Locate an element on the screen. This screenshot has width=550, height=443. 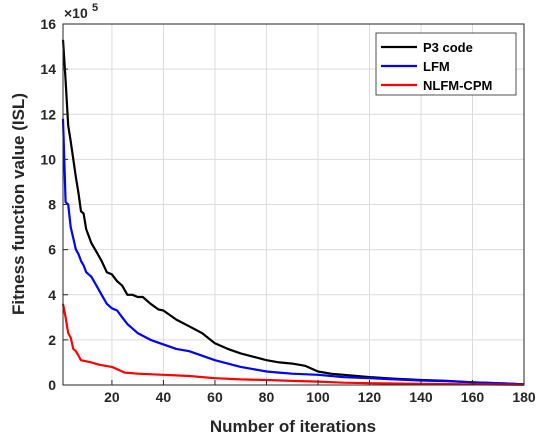
legend-box is located at coordinates (446, 64).